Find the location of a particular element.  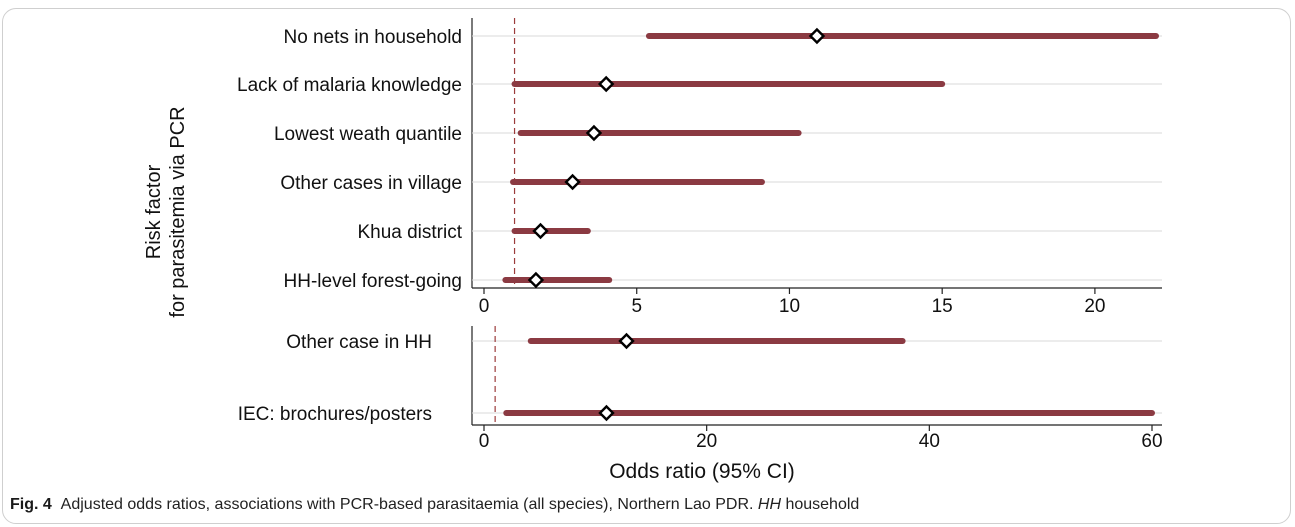

caption-label: Fig. 4 is located at coordinates (31, 504).